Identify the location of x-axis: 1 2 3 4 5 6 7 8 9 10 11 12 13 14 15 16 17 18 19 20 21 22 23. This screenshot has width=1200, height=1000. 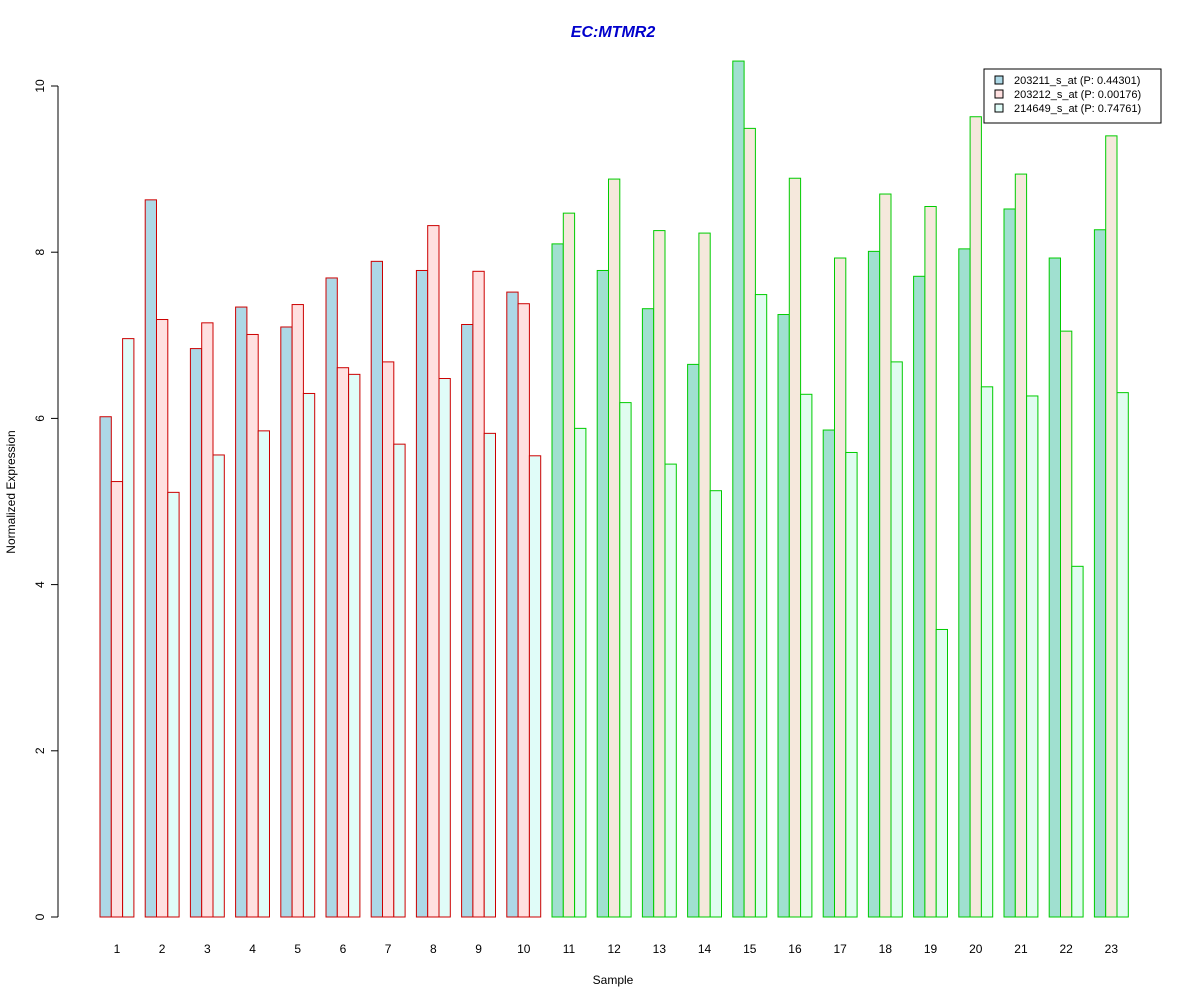
(616, 949).